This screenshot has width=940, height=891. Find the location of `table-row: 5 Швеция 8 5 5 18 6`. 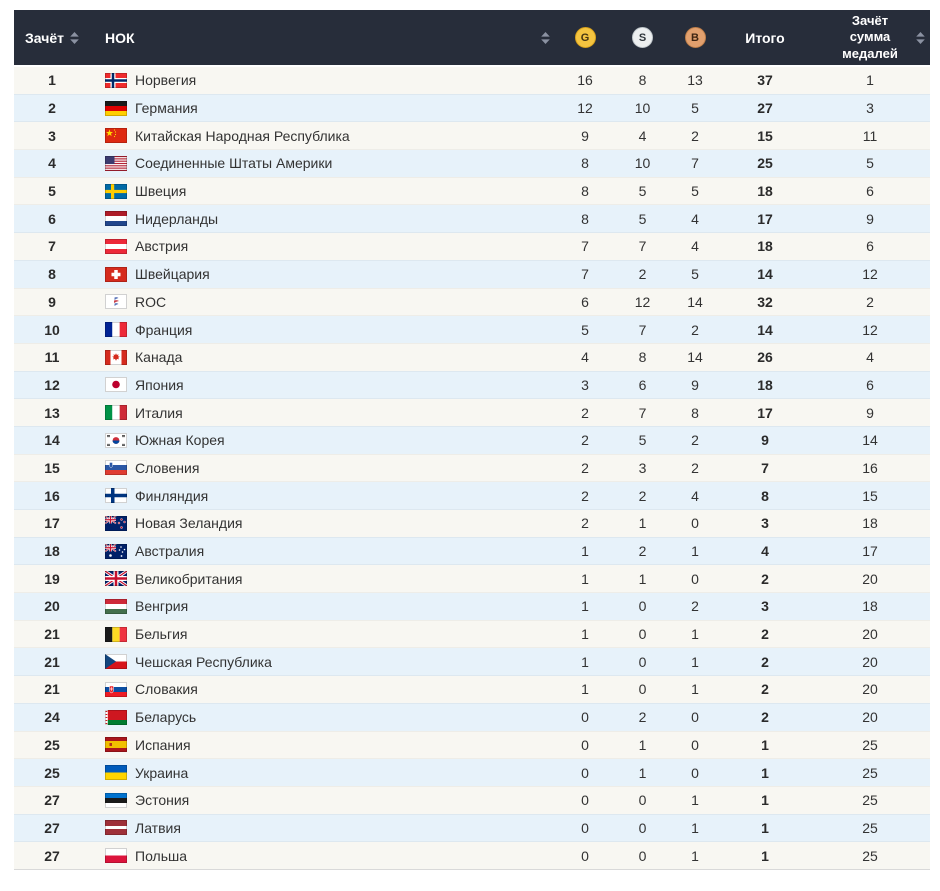

table-row: 5 Швеция 8 5 5 18 6 is located at coordinates (472, 191).